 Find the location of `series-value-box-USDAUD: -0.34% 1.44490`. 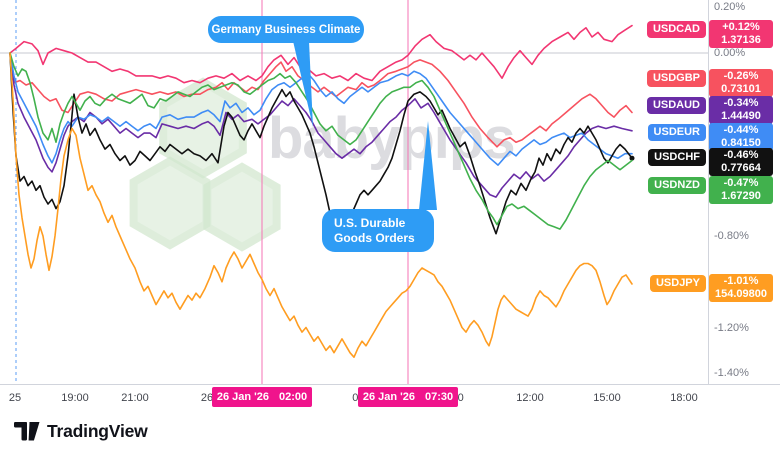

series-value-box-USDAUD: -0.34% 1.44490 is located at coordinates (741, 110).